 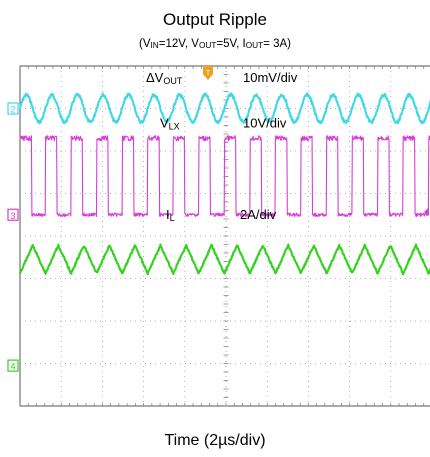 I want to click on level-arrow-icon, so click(x=426, y=212).